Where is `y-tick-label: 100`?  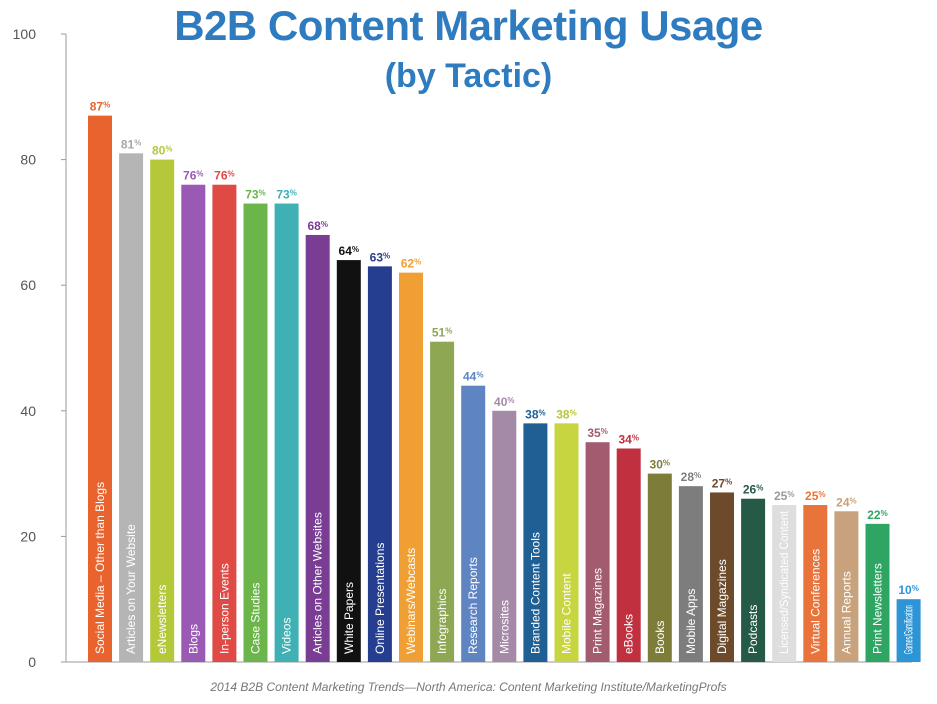
y-tick-label: 100 is located at coordinates (25, 34).